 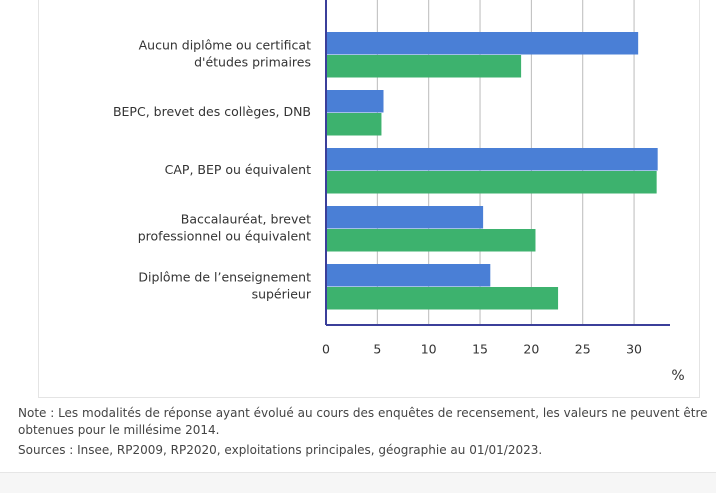 I want to click on y-tick-label: d'études primaires, so click(x=252, y=62).